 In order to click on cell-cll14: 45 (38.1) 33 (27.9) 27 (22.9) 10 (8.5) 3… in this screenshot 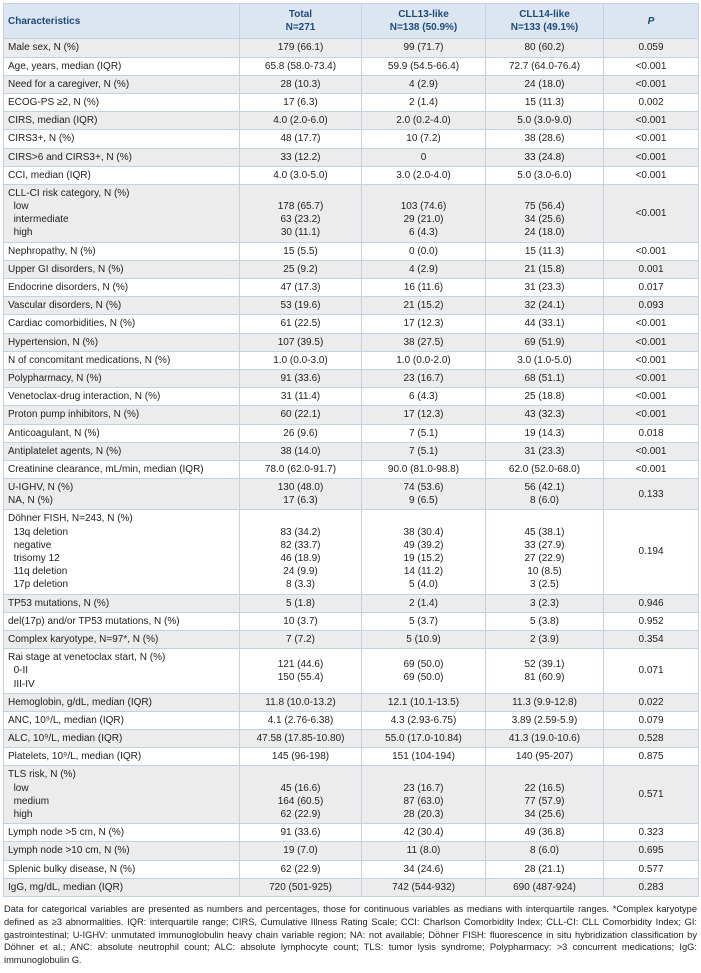, I will do `click(544, 552)`.